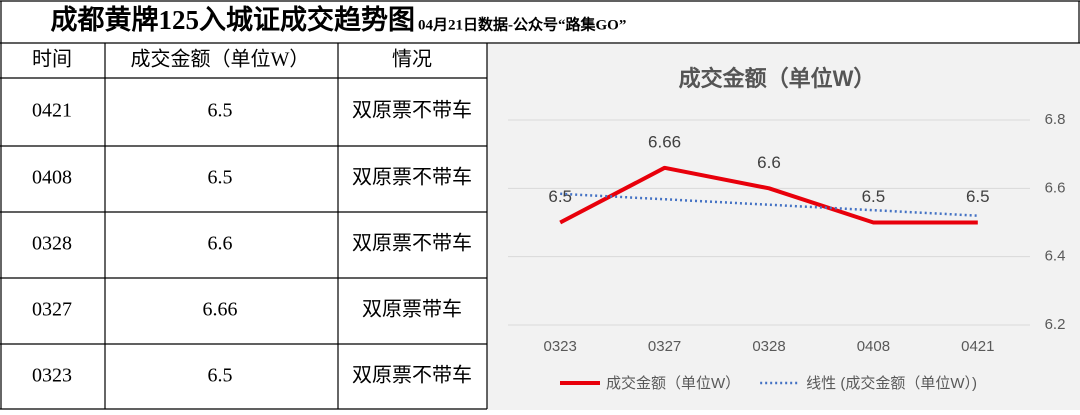 The height and width of the screenshot is (415, 1080). I want to click on x-tick-label: 0421, so click(977, 346).